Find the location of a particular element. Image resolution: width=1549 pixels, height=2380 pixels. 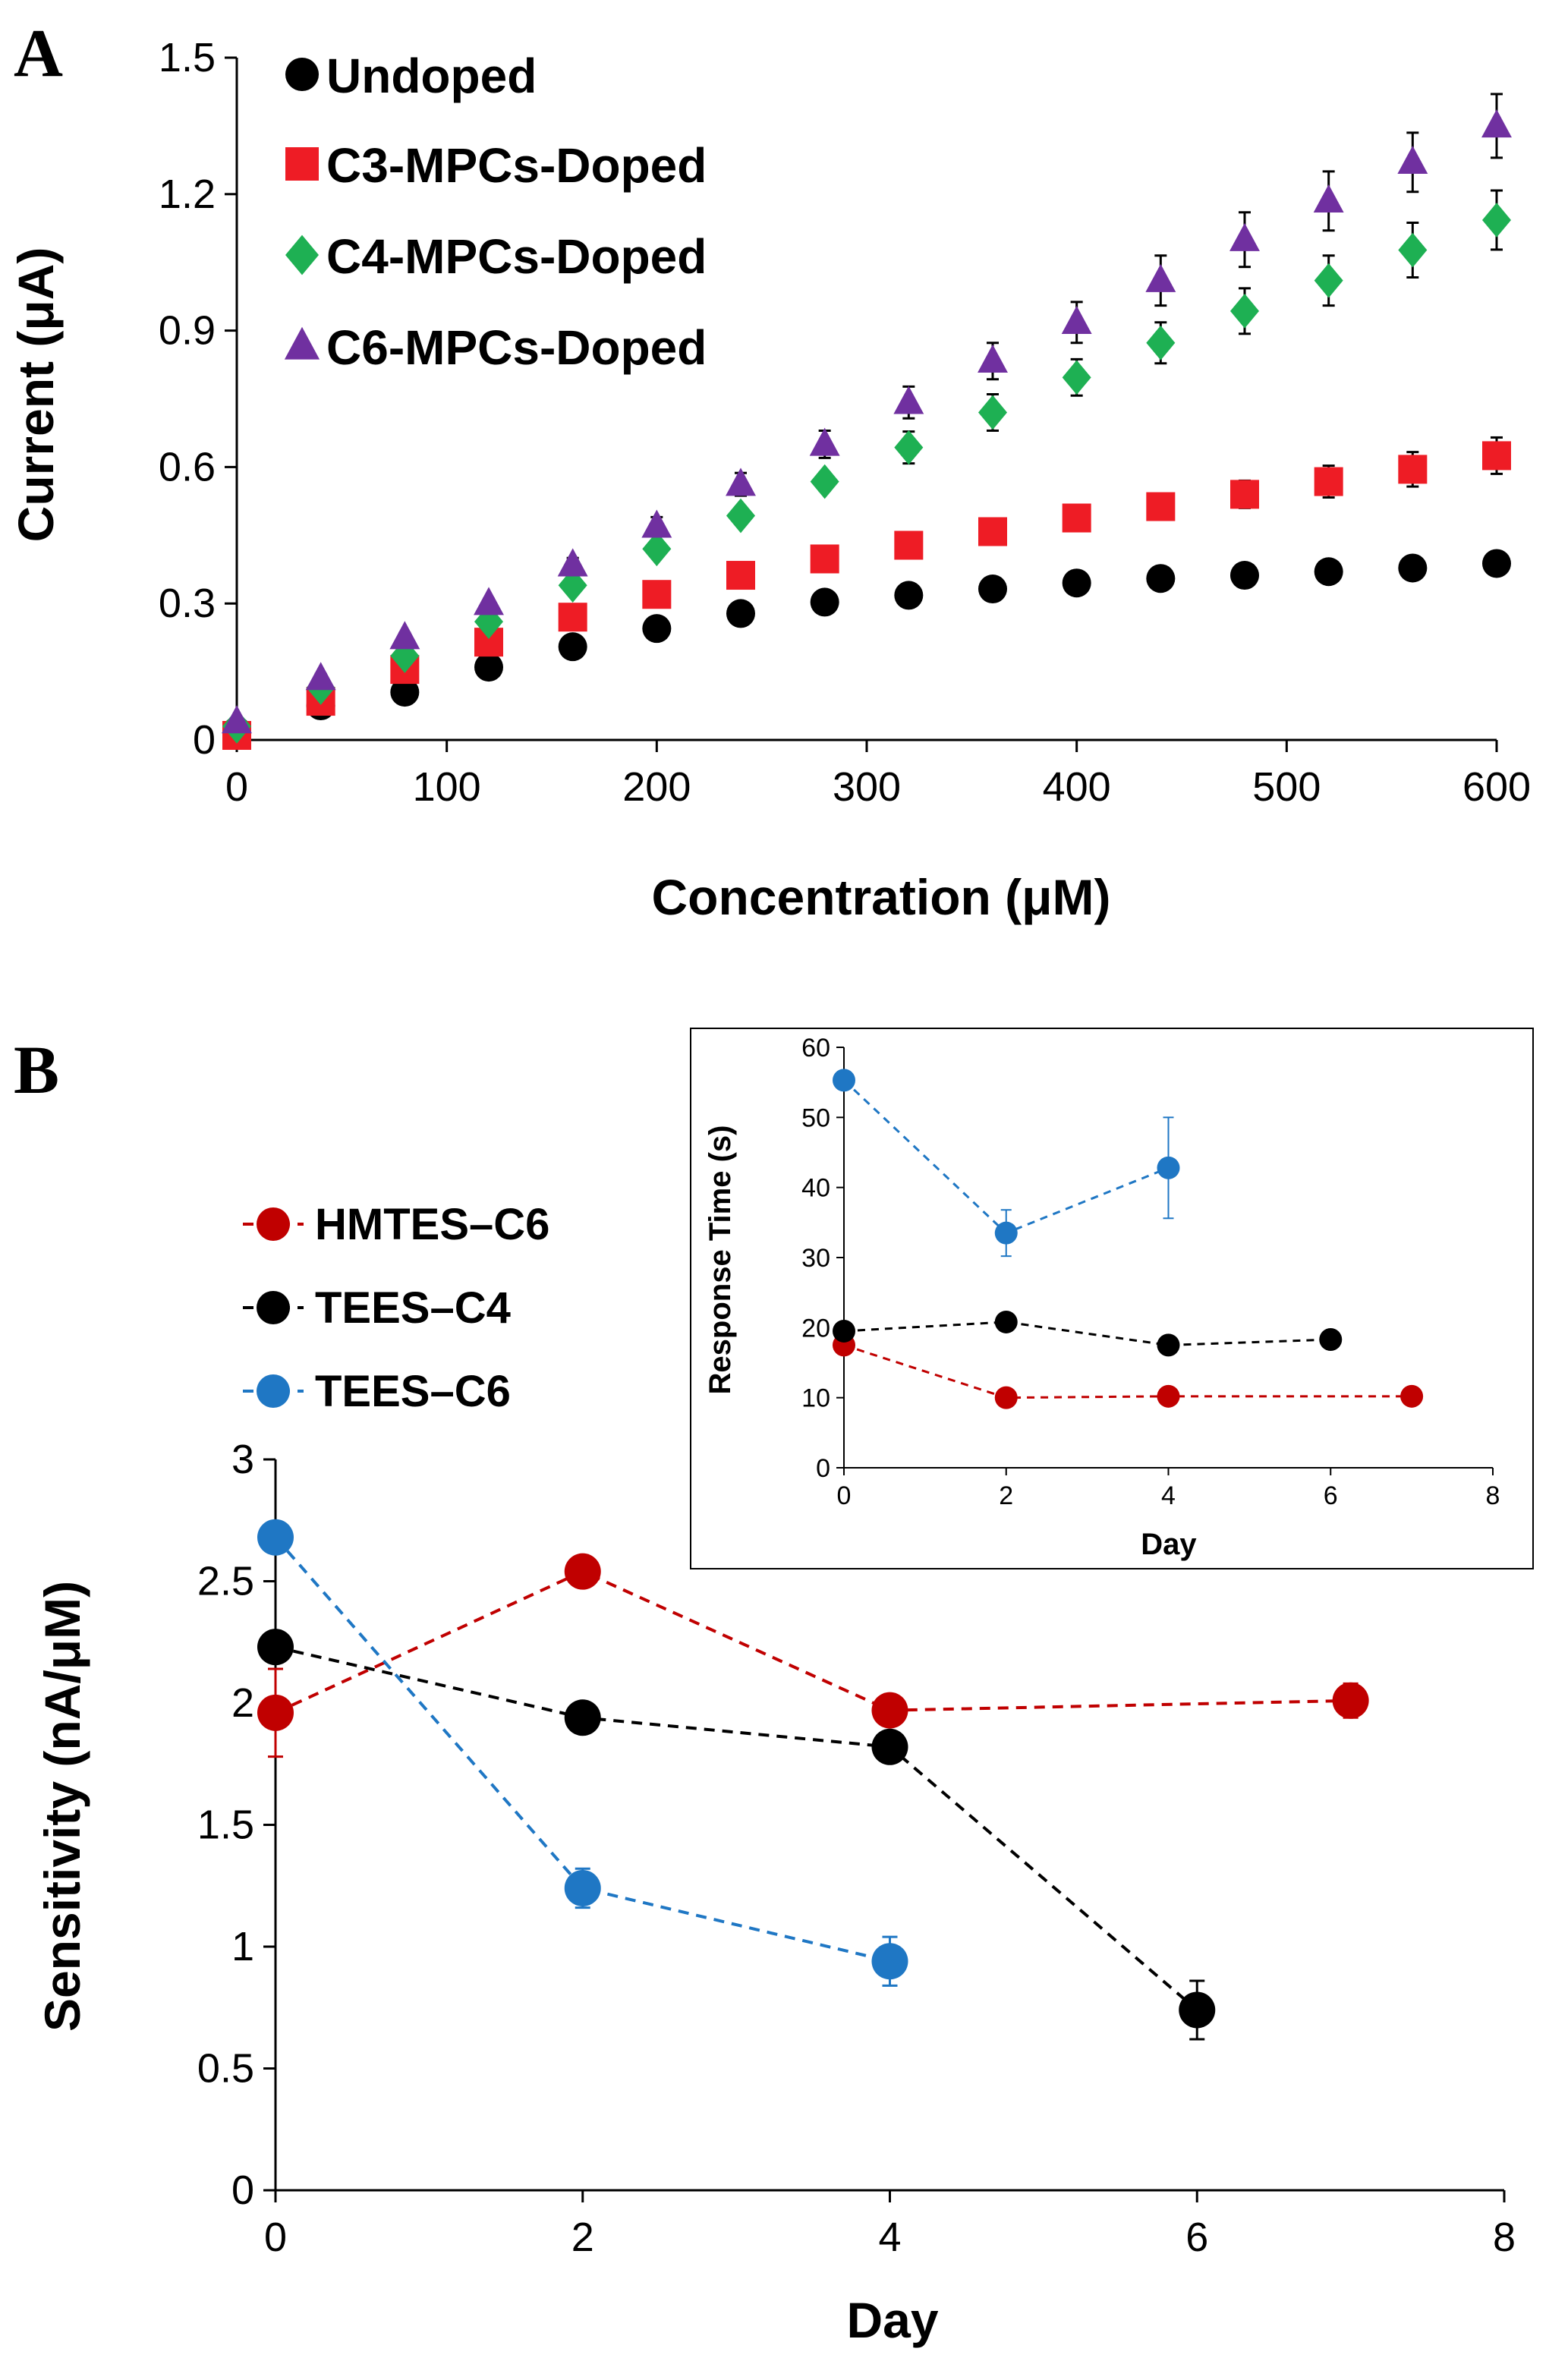

panel-a-x-axis-title: Concentration (μM) is located at coordinates (882, 897).